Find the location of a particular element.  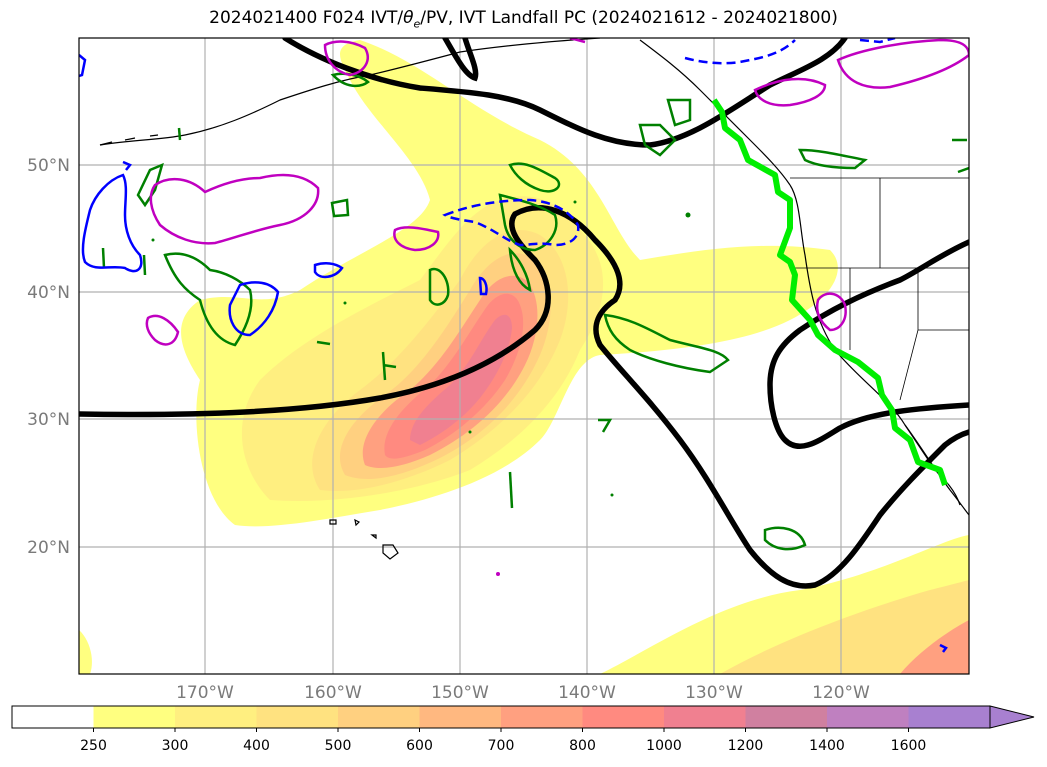

colorbar-tick-label: 1600 is located at coordinates (909, 746).